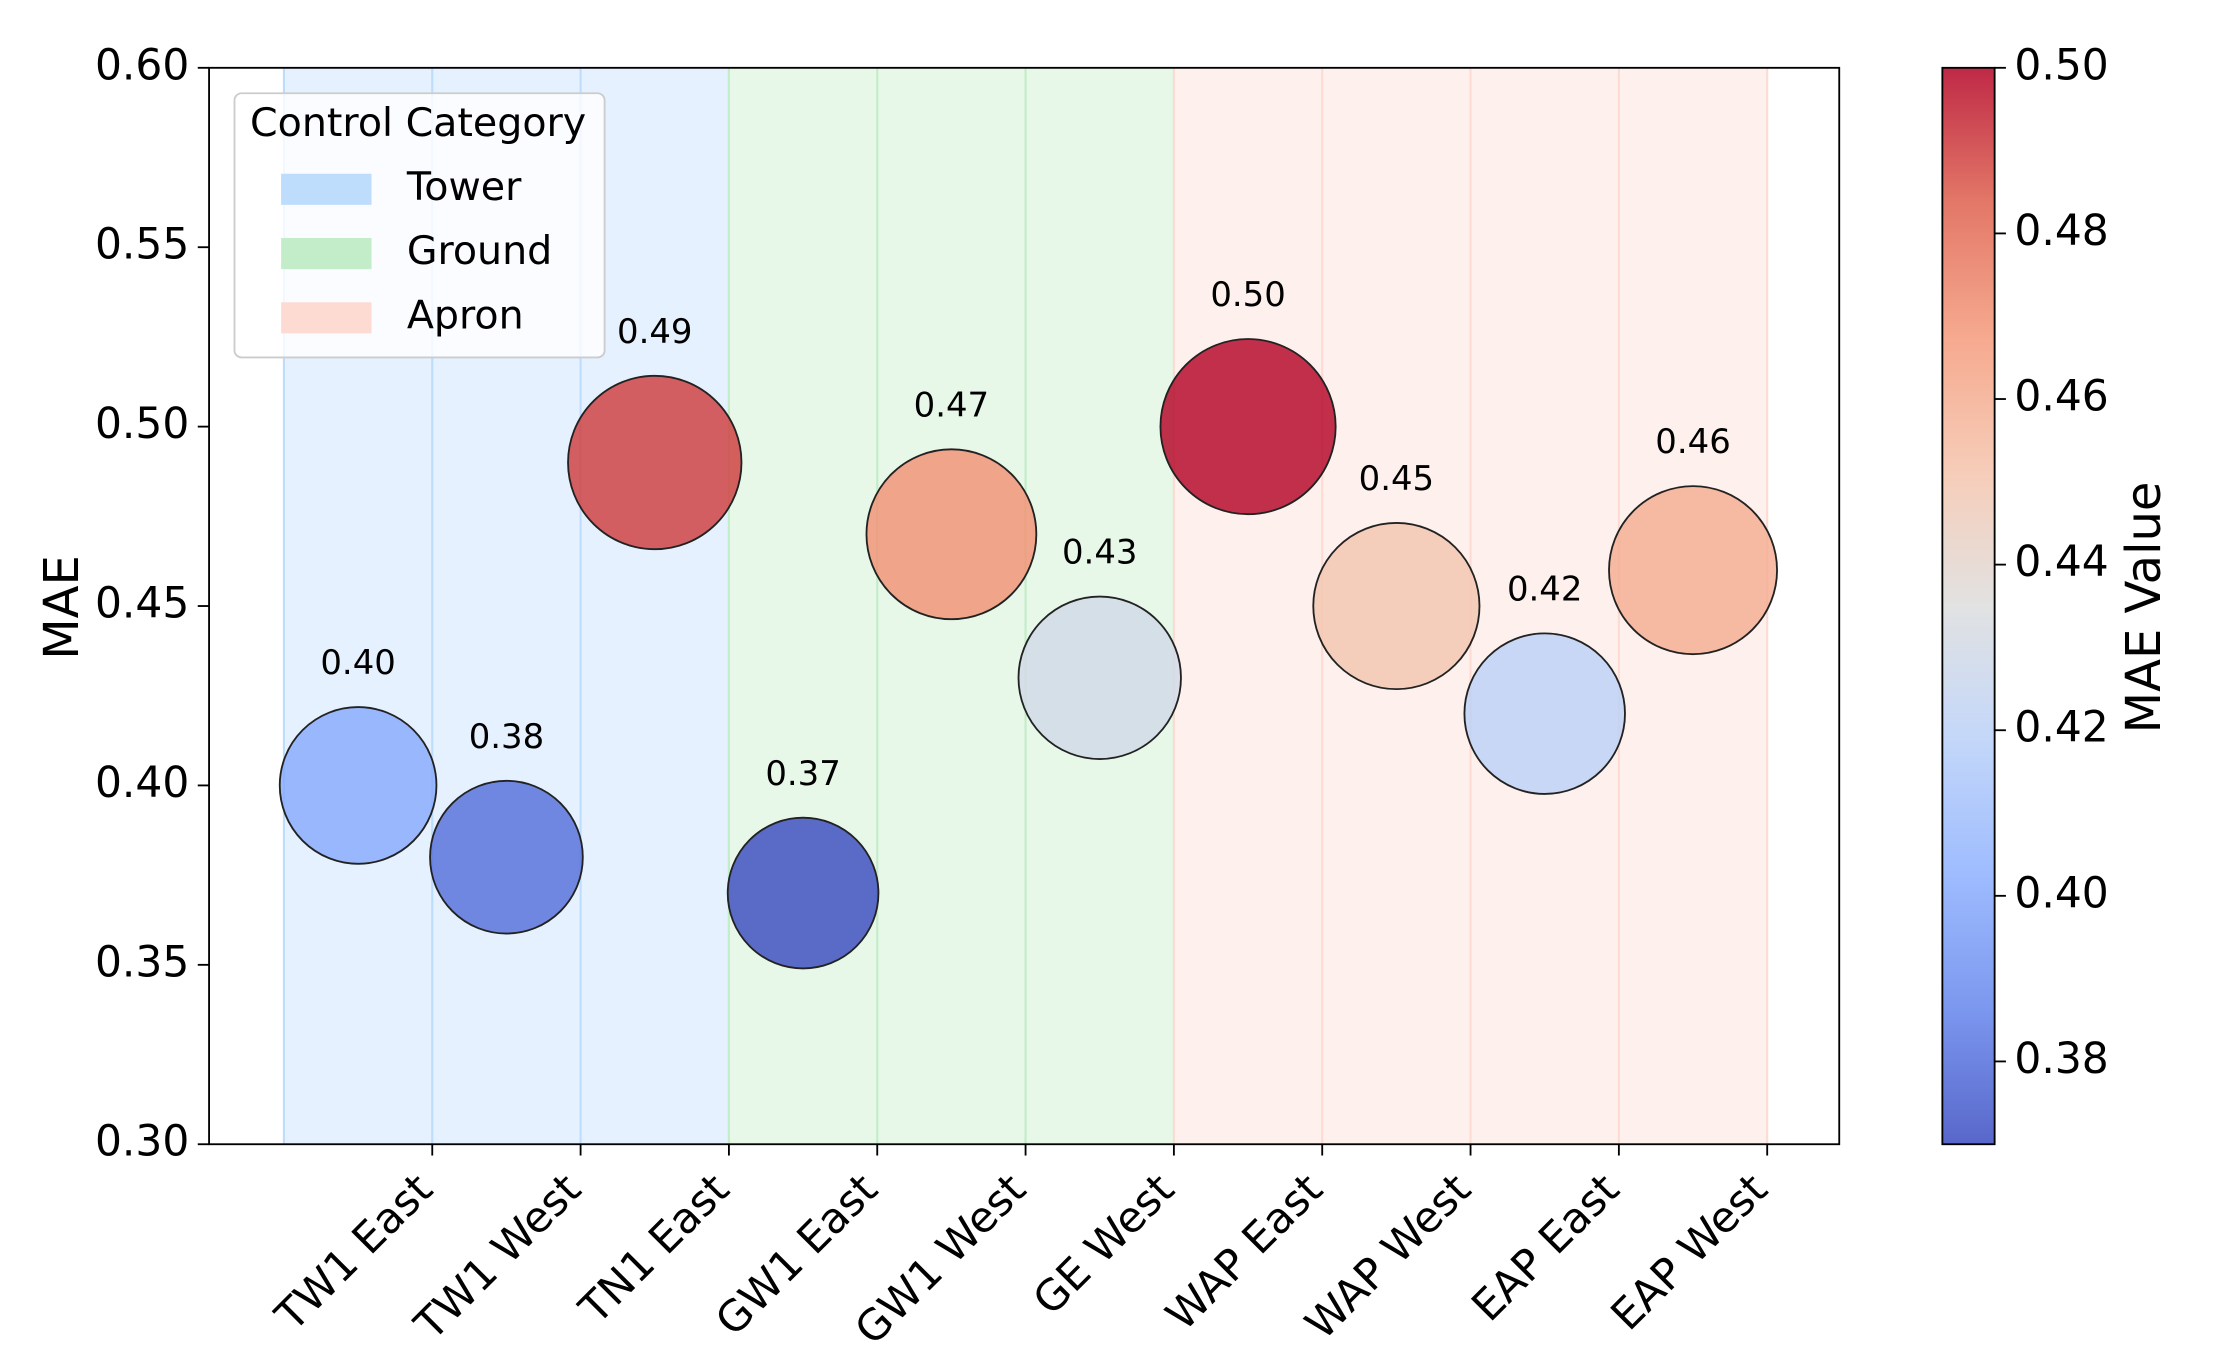 This screenshot has height=1368, width=2215. Describe the element at coordinates (479, 251) in the screenshot. I see `legend-label: Ground` at that location.